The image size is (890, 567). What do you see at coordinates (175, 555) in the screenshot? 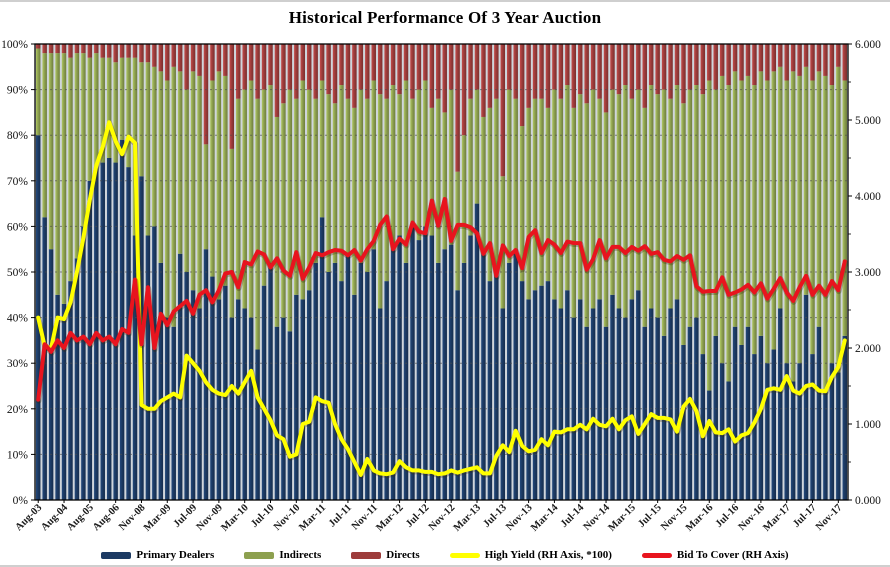
I see `legend-label: Primary Dealers` at bounding box center [175, 555].